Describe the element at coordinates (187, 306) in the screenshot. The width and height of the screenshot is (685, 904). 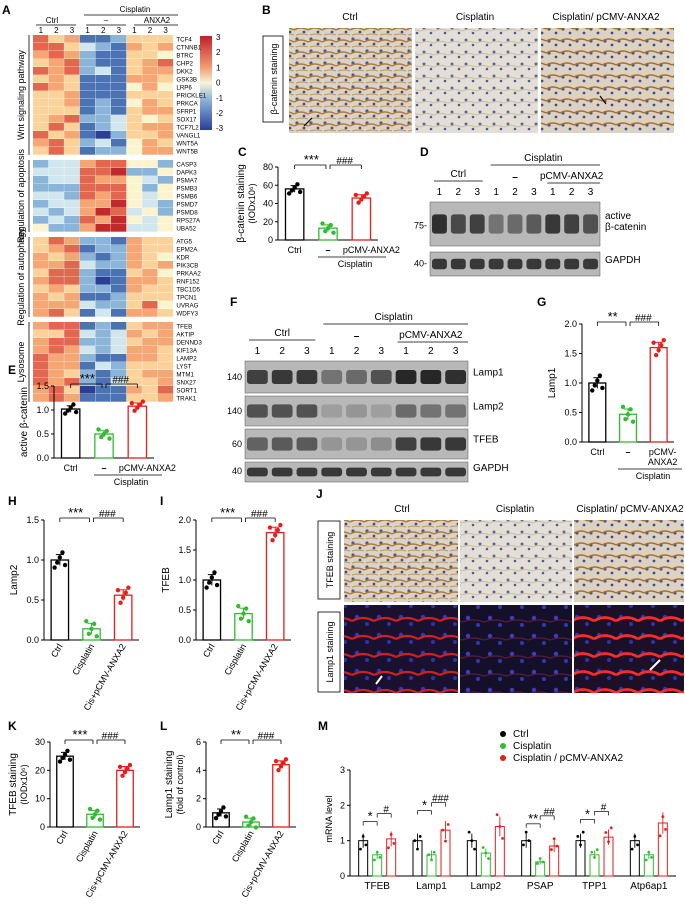
I see `gene-label: UVRAG` at that location.